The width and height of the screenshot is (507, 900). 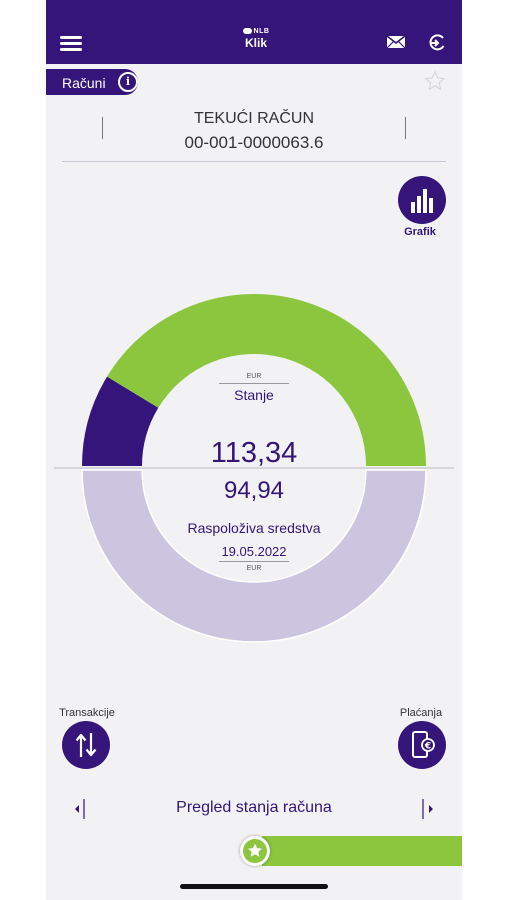 I want to click on logo-brand: NLB, so click(x=261, y=31).